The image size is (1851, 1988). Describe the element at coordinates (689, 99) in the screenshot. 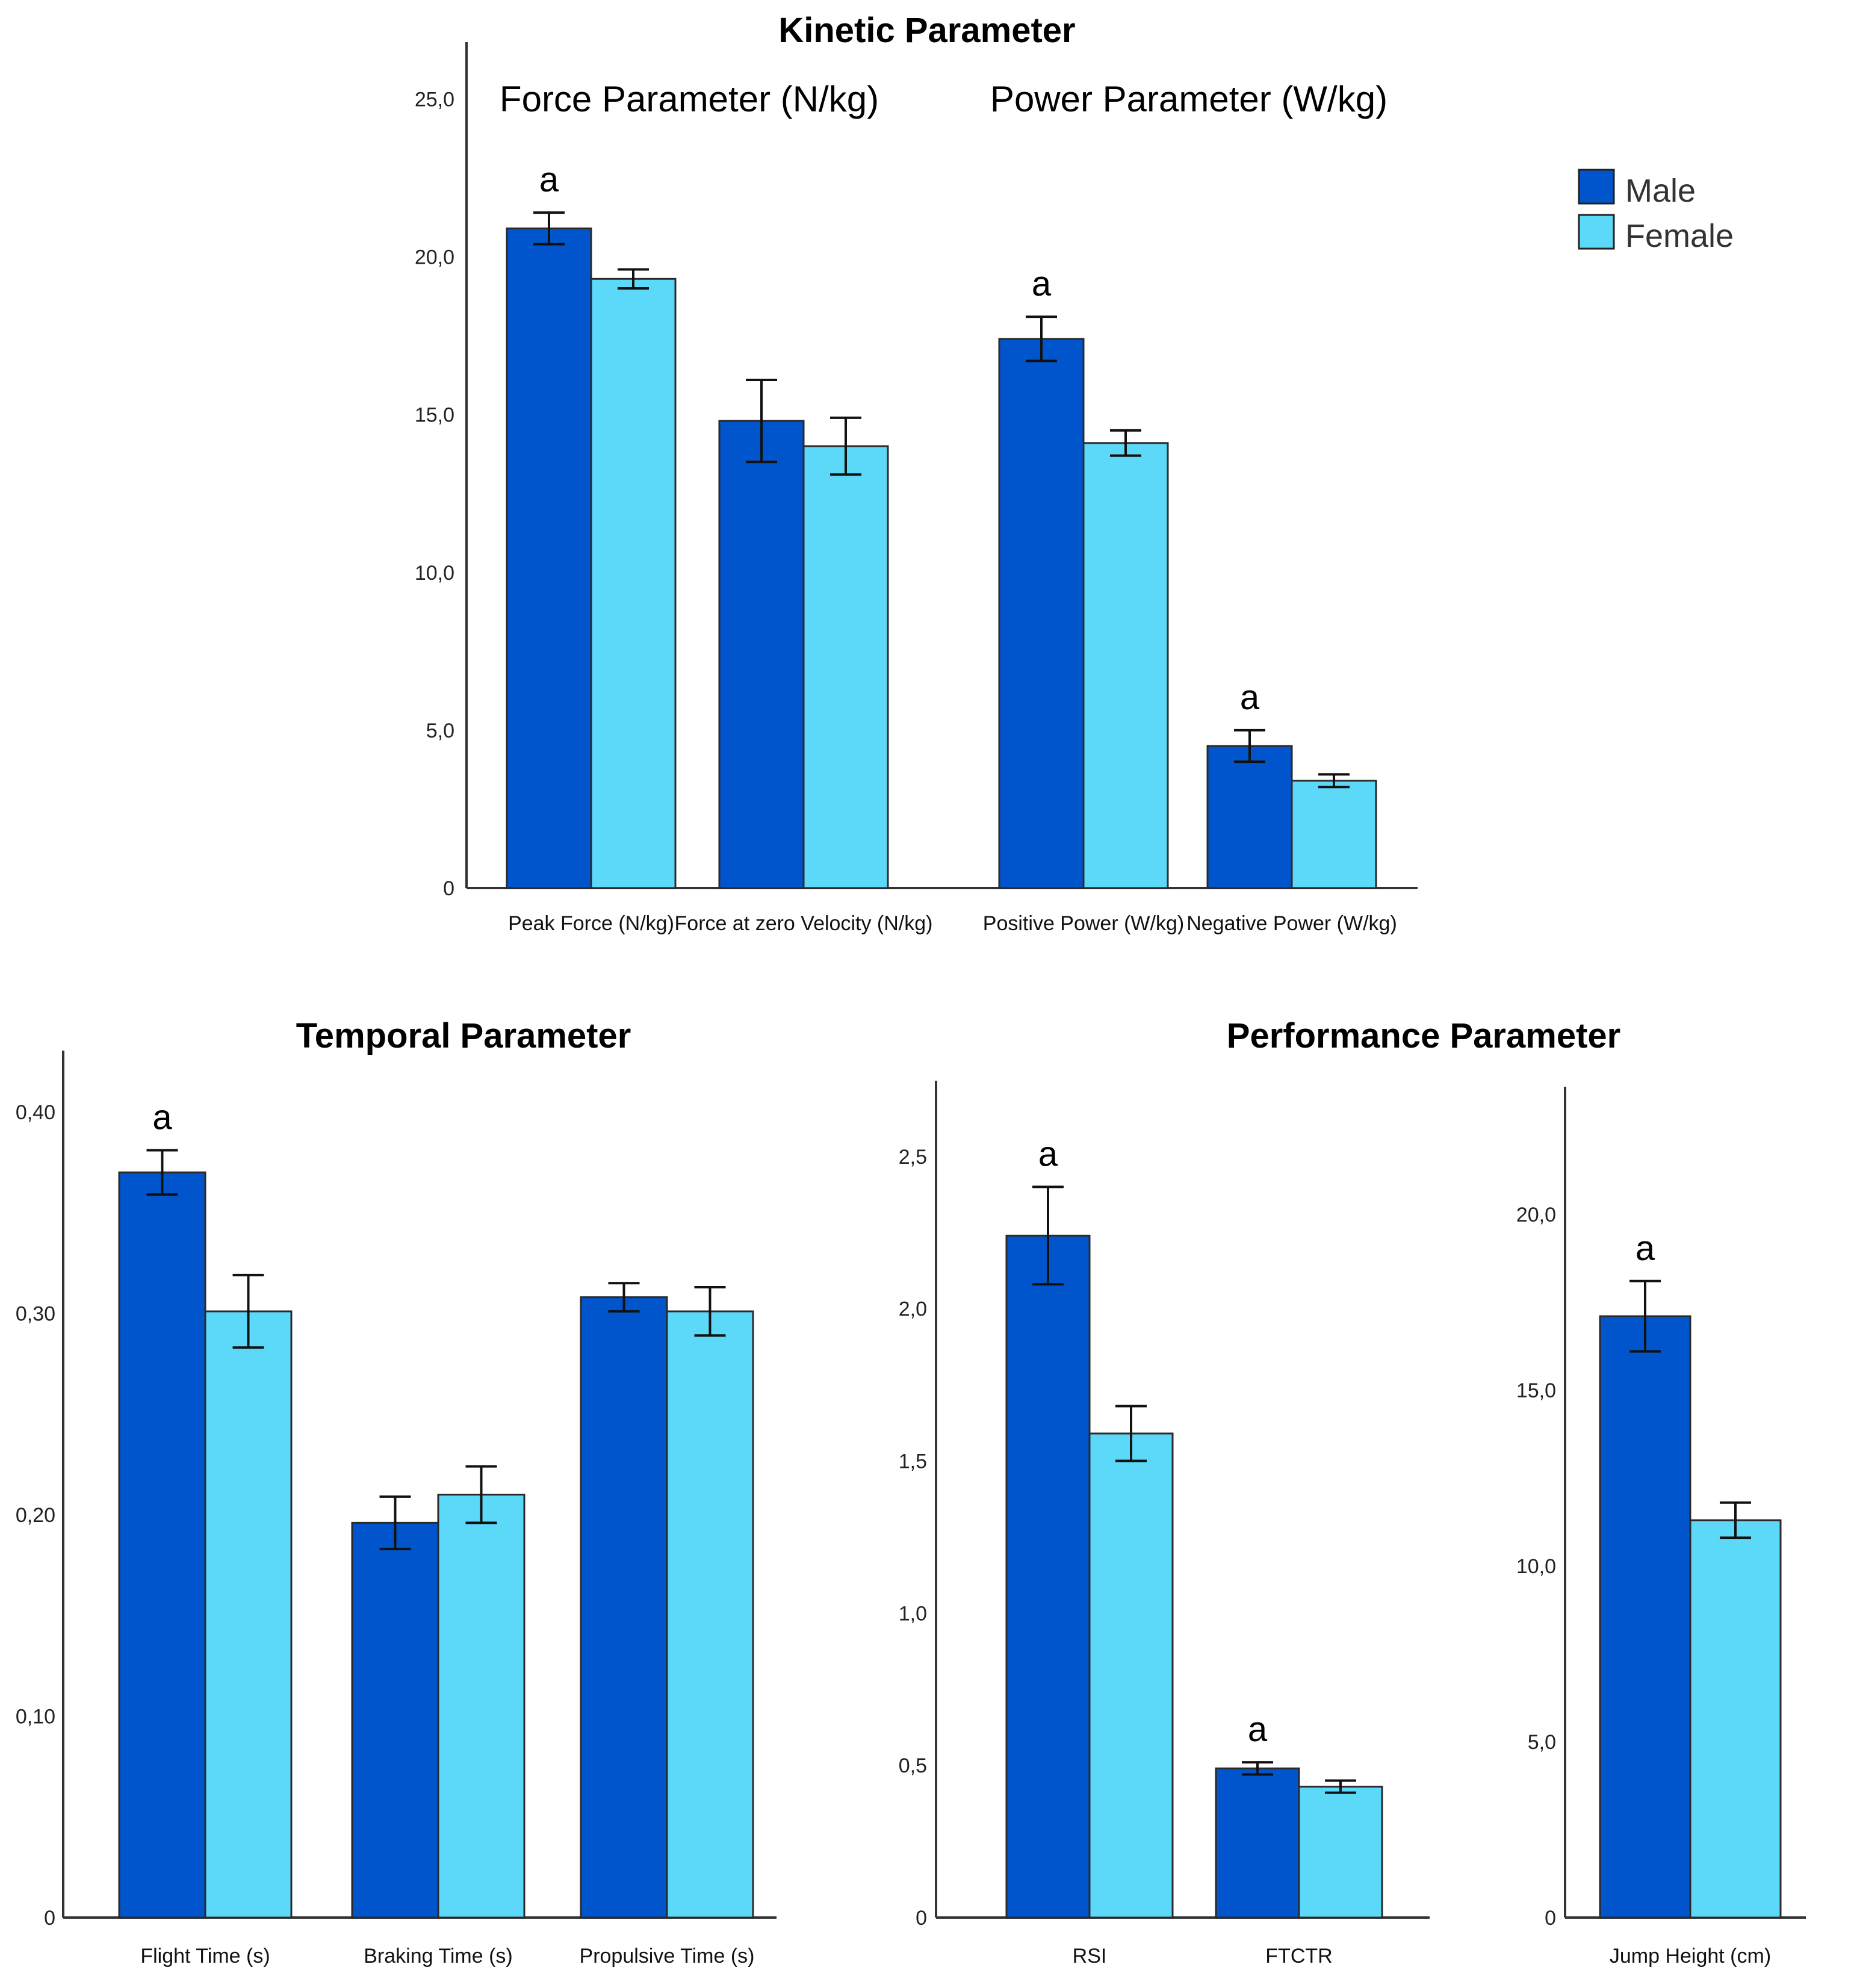

I see `force-group-label: Force Parameter (N/kg)` at that location.